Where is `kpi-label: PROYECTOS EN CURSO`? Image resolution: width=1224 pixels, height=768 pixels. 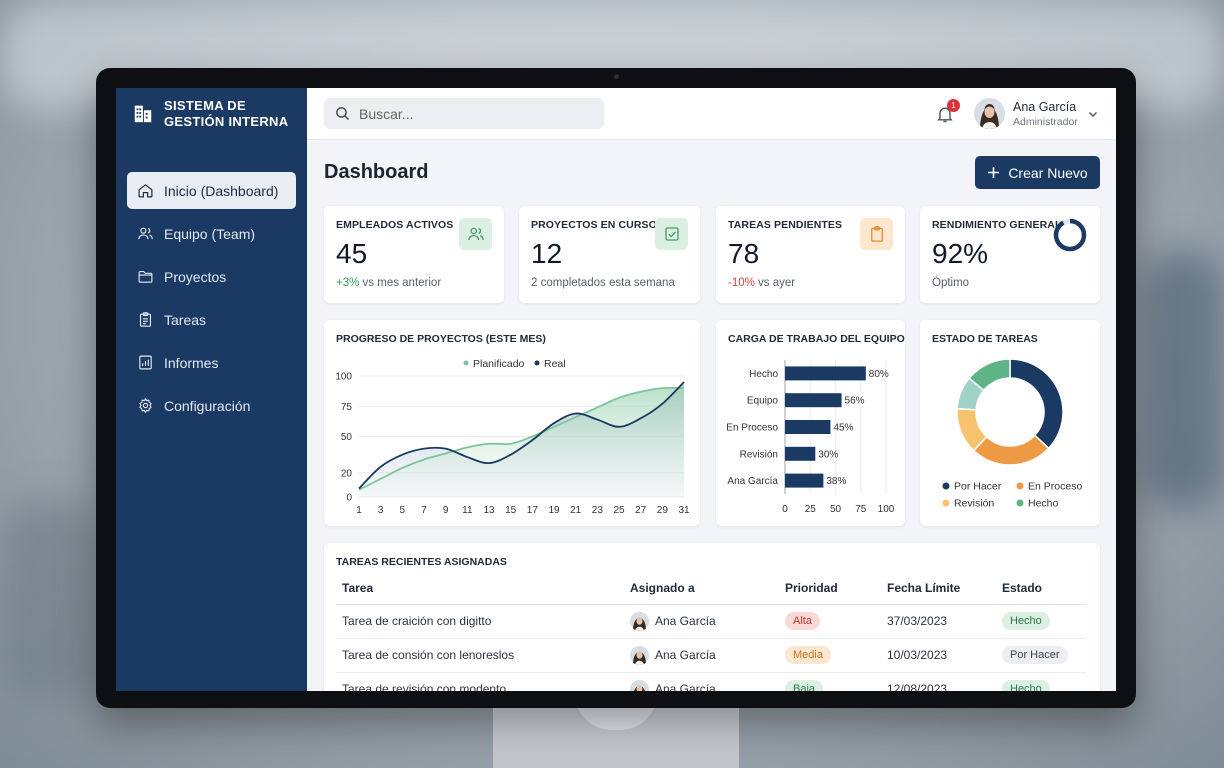 kpi-label: PROYECTOS EN CURSO is located at coordinates (594, 225).